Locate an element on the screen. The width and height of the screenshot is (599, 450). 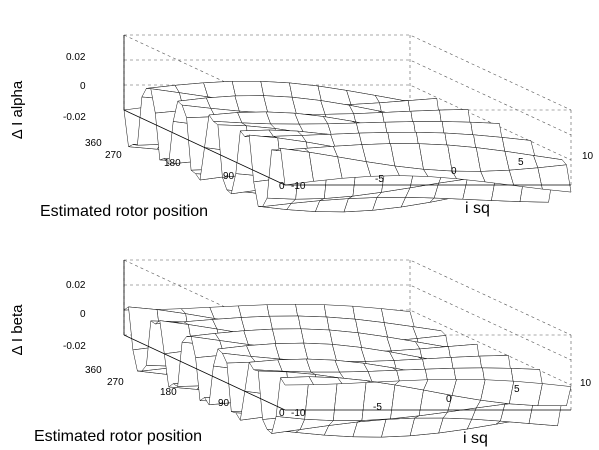
alpha-x-axis is located at coordinates (204, 147).